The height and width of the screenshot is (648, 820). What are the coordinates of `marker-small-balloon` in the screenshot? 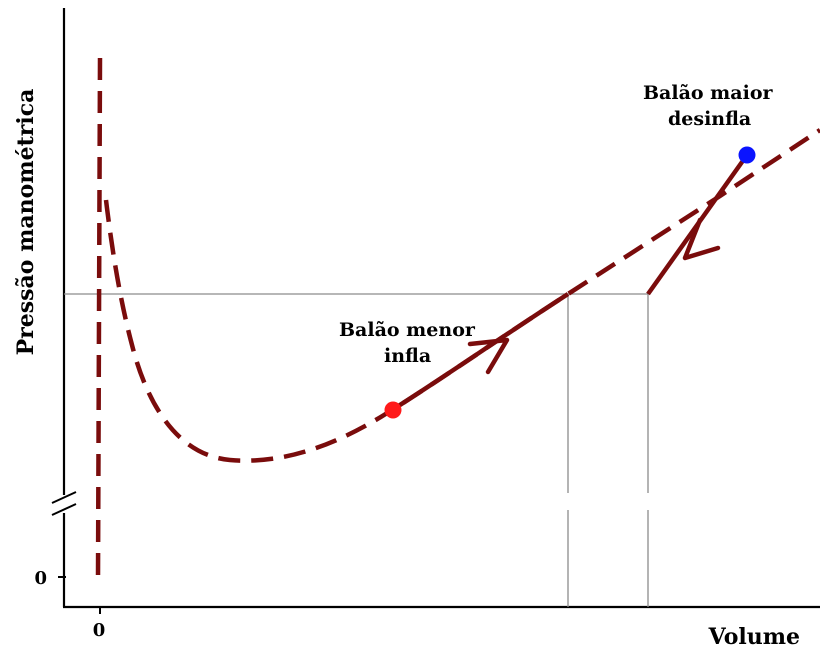 It's located at (393, 410).